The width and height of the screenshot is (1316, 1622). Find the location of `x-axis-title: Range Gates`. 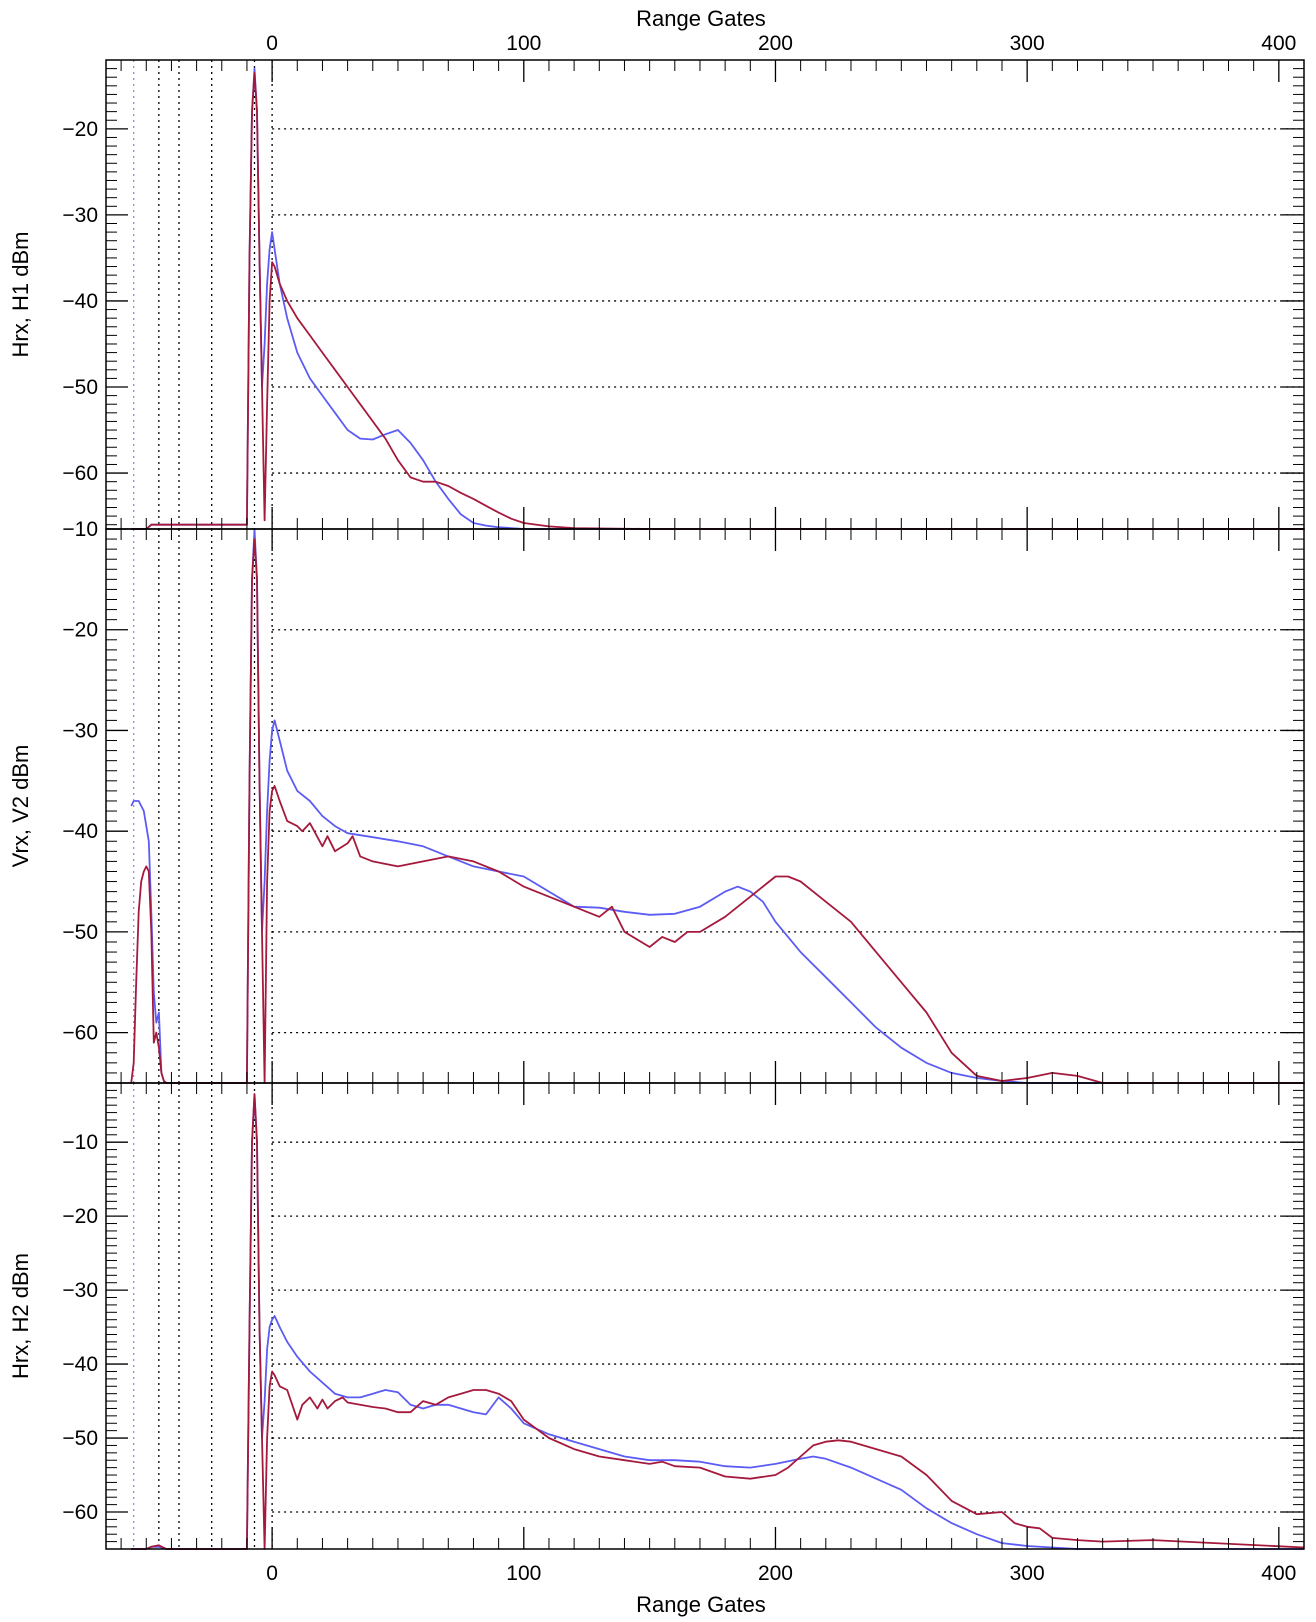

x-axis-title: Range Gates is located at coordinates (701, 1604).